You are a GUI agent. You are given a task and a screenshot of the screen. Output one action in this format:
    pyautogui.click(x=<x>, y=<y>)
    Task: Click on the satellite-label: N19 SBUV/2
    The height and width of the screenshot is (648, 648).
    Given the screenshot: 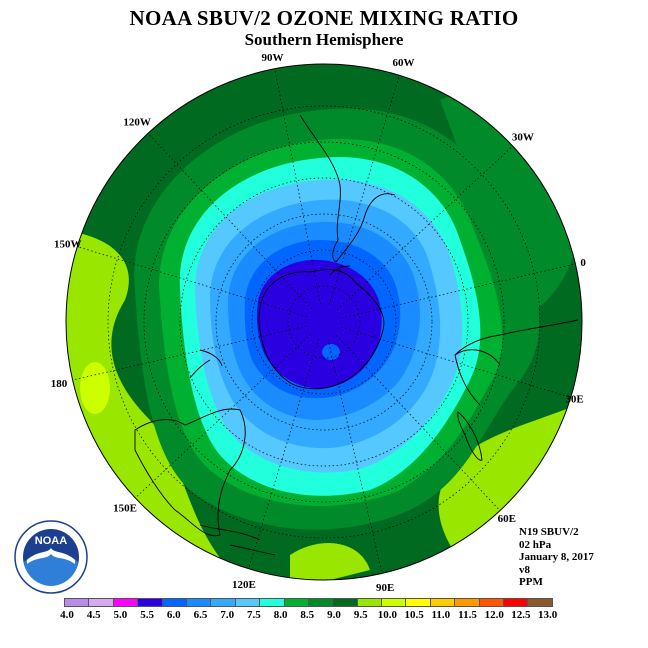 What is the action you would take?
    pyautogui.click(x=549, y=532)
    